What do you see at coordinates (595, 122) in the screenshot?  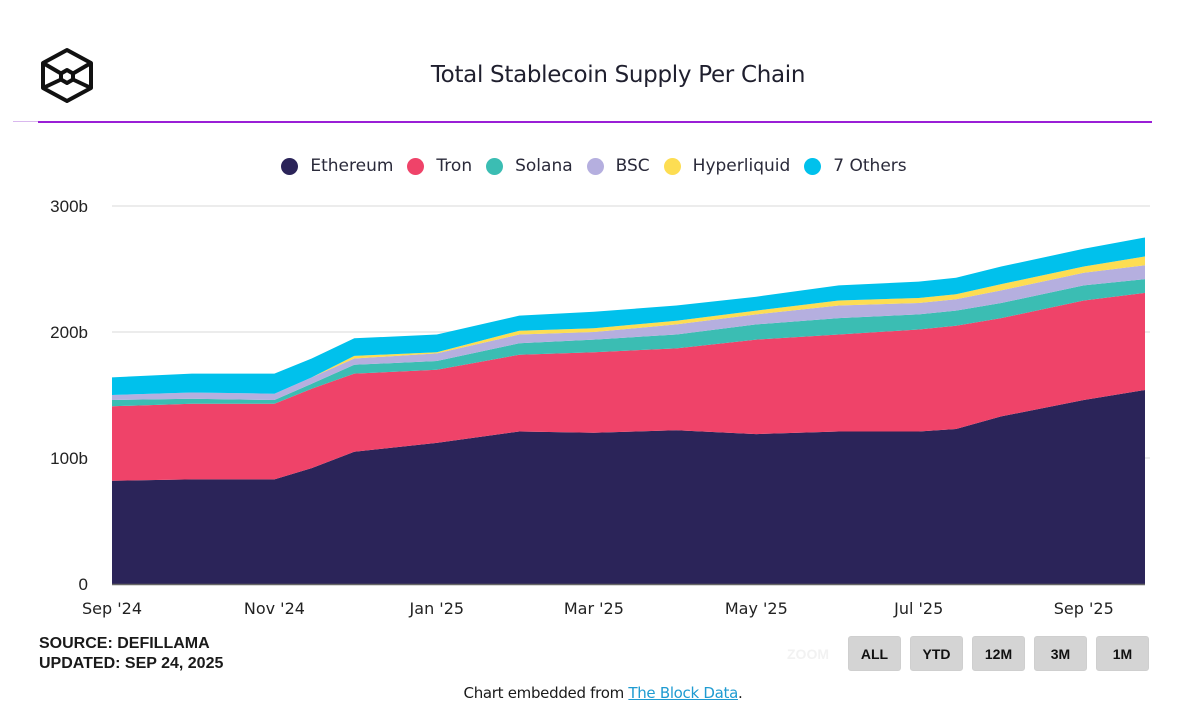 I see `title-divider` at bounding box center [595, 122].